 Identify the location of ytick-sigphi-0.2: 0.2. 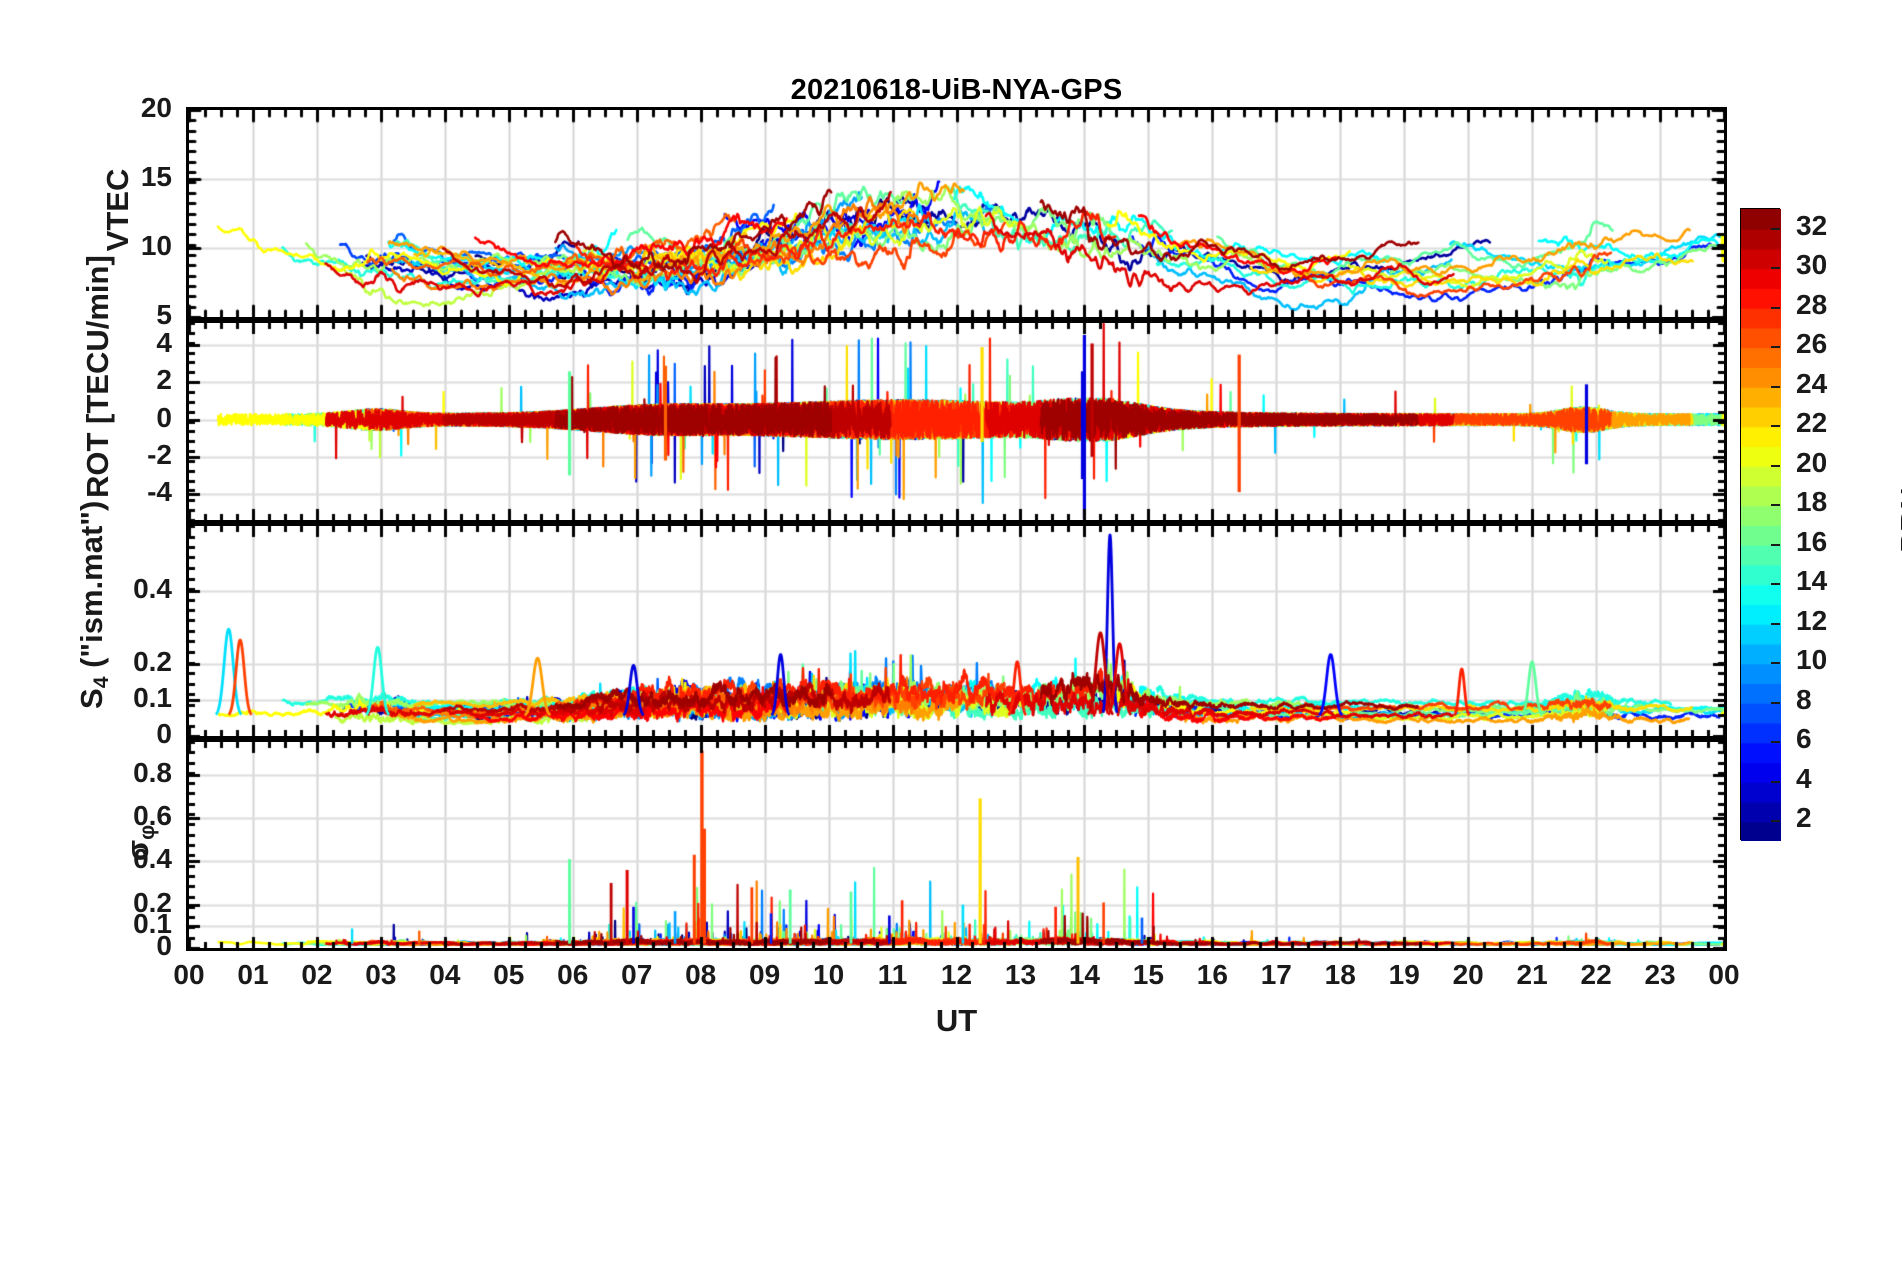
(152, 902).